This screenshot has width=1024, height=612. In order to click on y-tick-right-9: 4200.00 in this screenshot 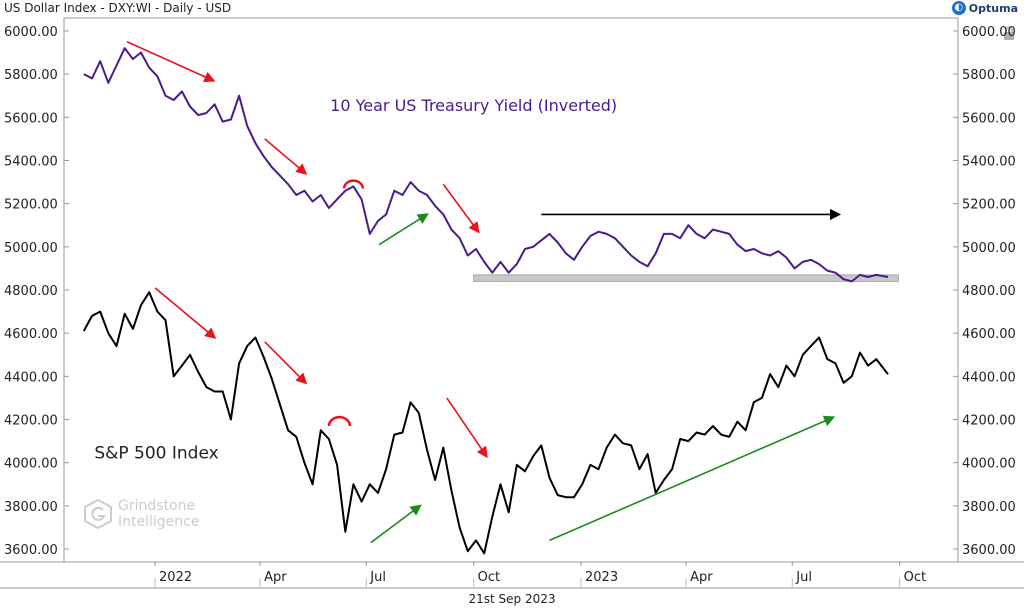, I will do `click(989, 421)`.